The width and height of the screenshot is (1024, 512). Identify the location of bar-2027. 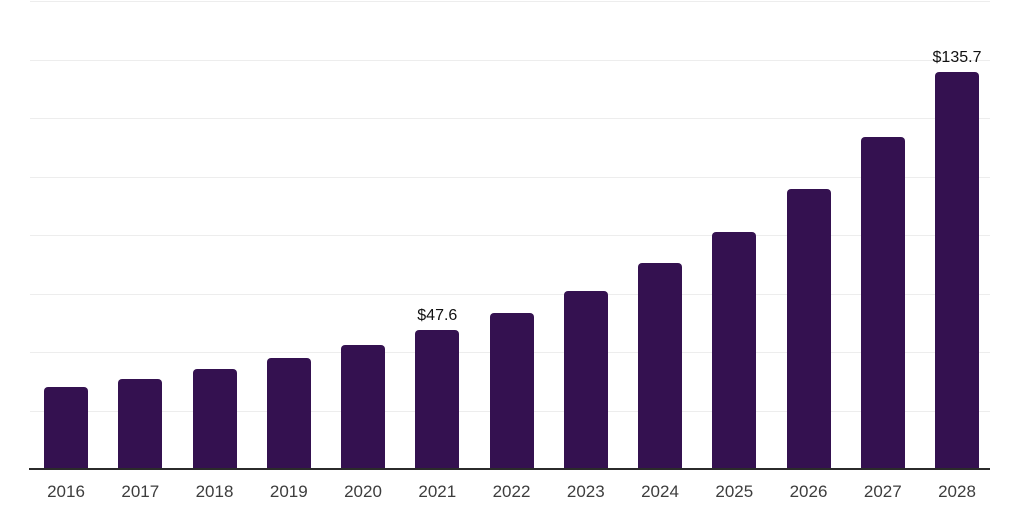
(882, 302).